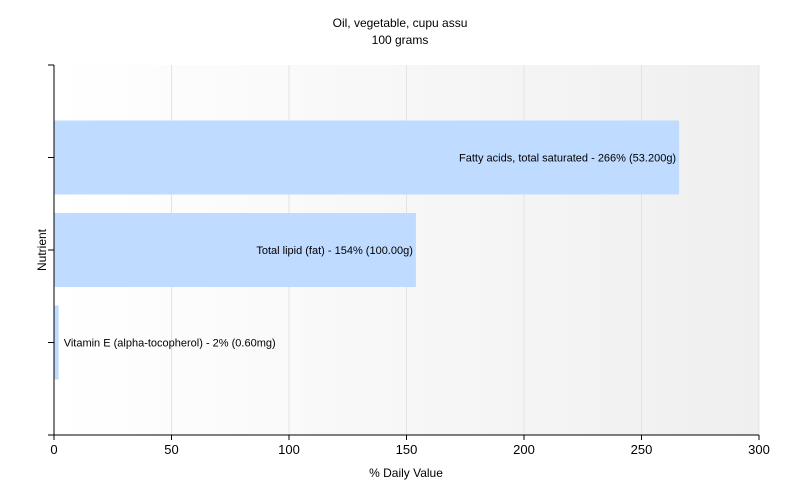  What do you see at coordinates (407, 449) in the screenshot?
I see `x-tick-label: 150` at bounding box center [407, 449].